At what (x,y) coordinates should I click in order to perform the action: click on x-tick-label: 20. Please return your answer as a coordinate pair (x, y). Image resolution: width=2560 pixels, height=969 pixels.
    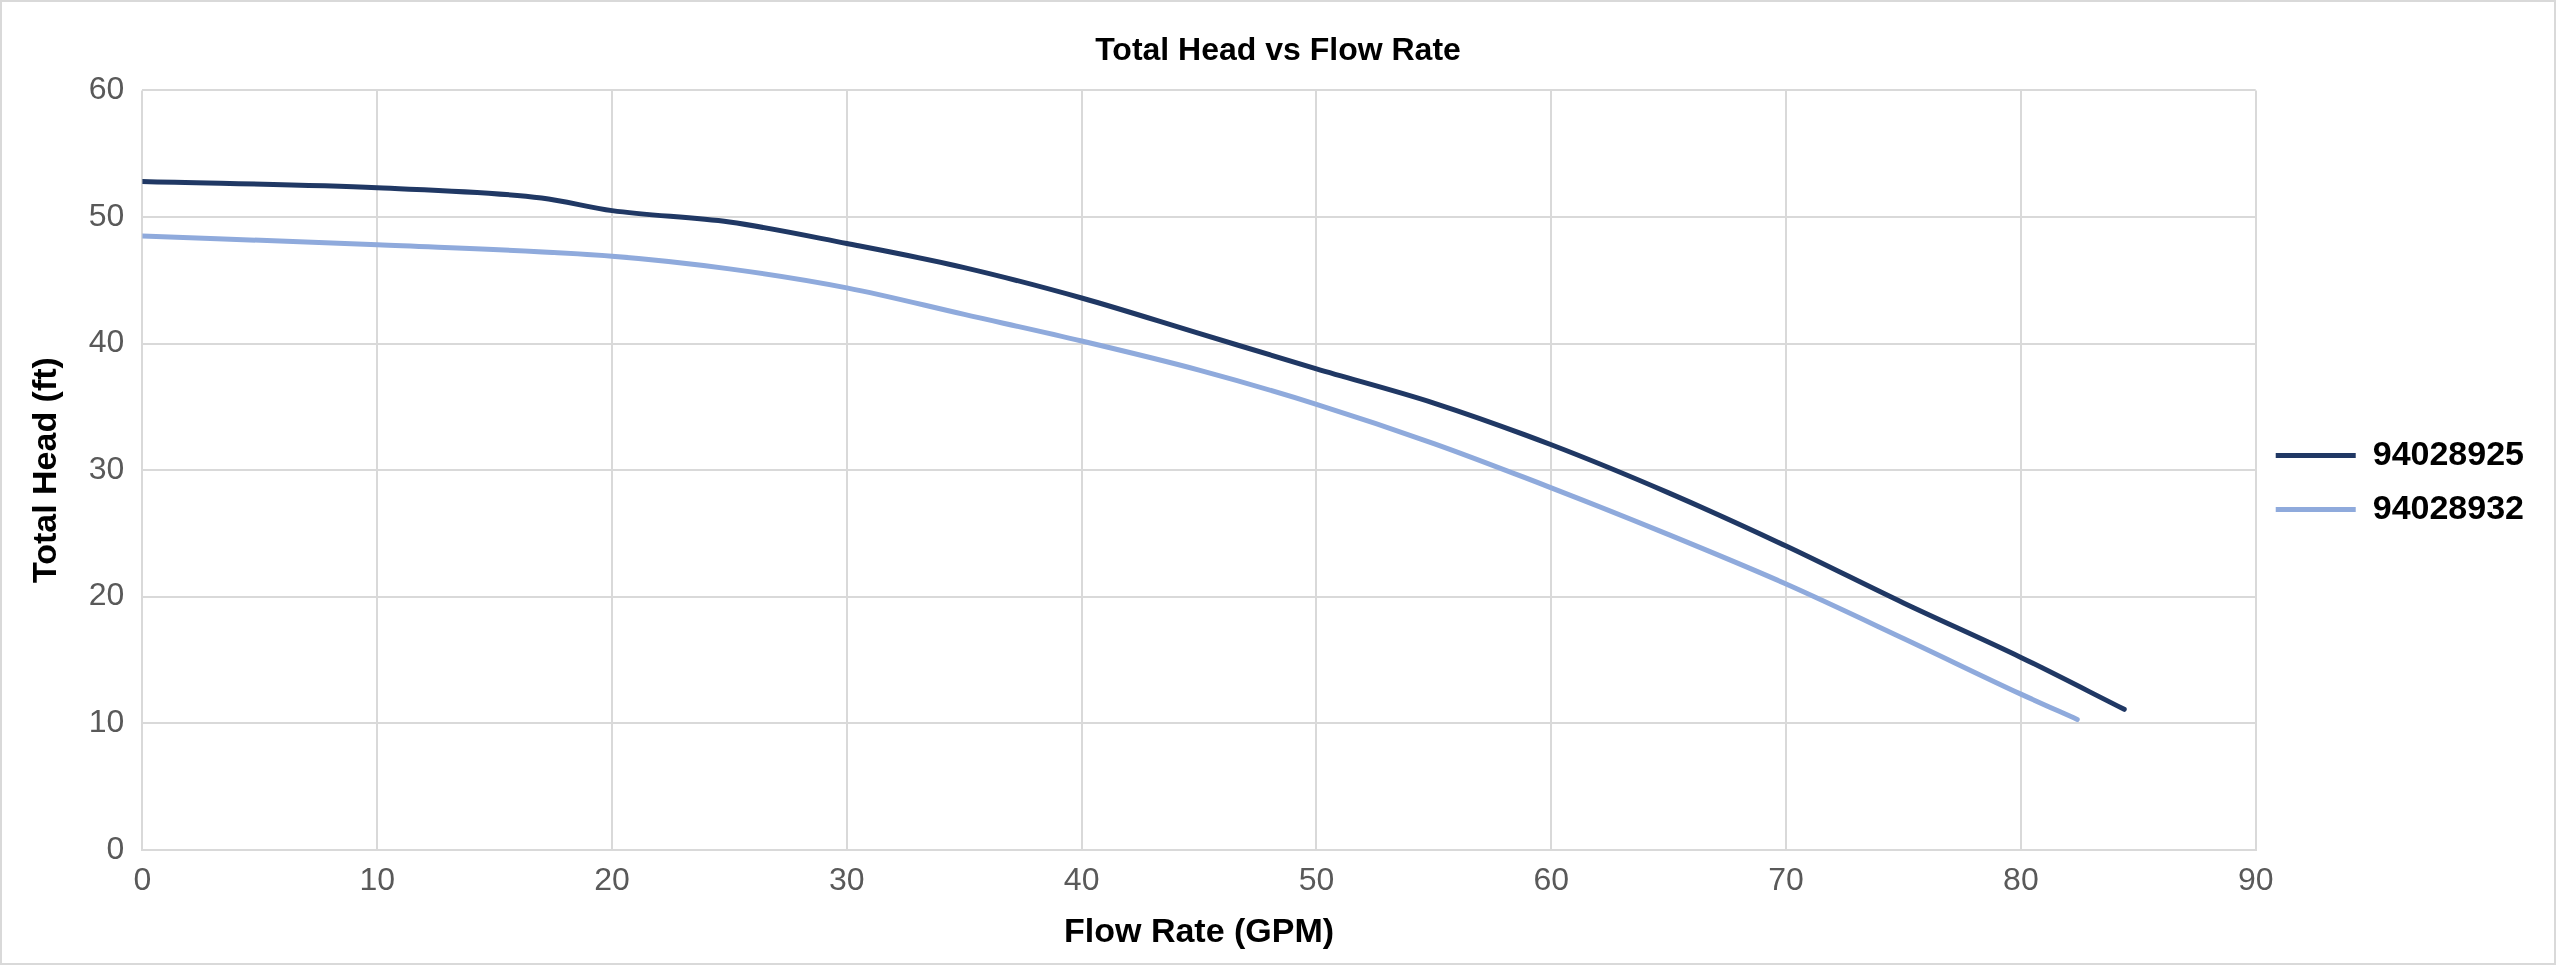
    Looking at the image, I should click on (612, 878).